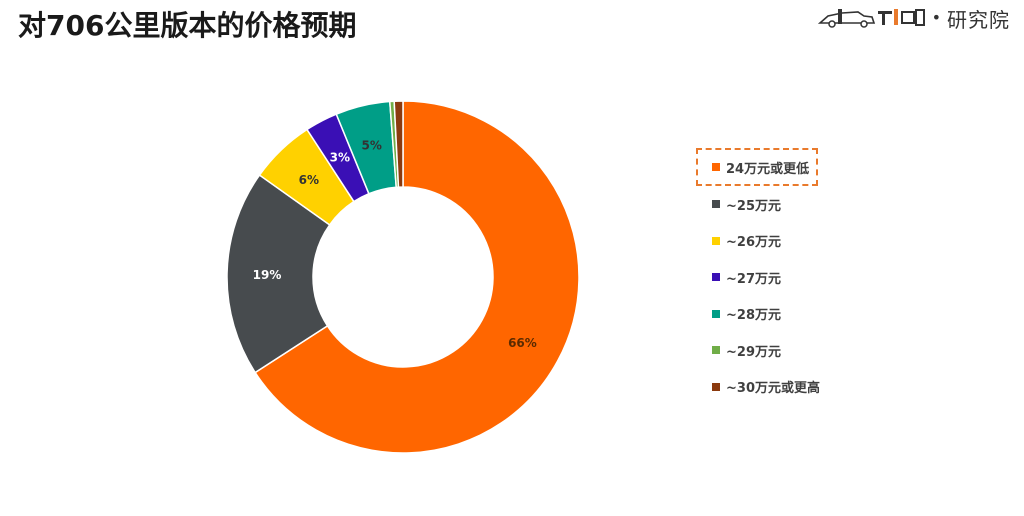  Describe the element at coordinates (871, 18) in the screenshot. I see `car-logo-icon` at that location.